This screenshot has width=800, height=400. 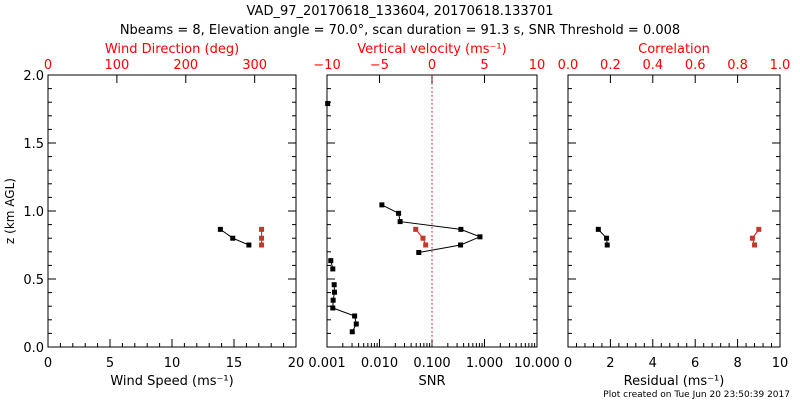 I want to click on plot-footer: Plot created on Tue Jun 20 23:50:39 2017, so click(x=696, y=395).